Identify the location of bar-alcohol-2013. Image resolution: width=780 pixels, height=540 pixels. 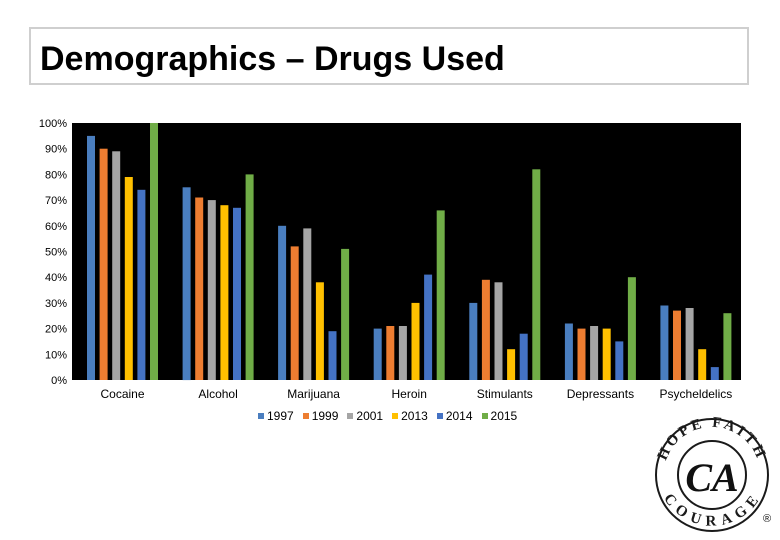
(224, 292).